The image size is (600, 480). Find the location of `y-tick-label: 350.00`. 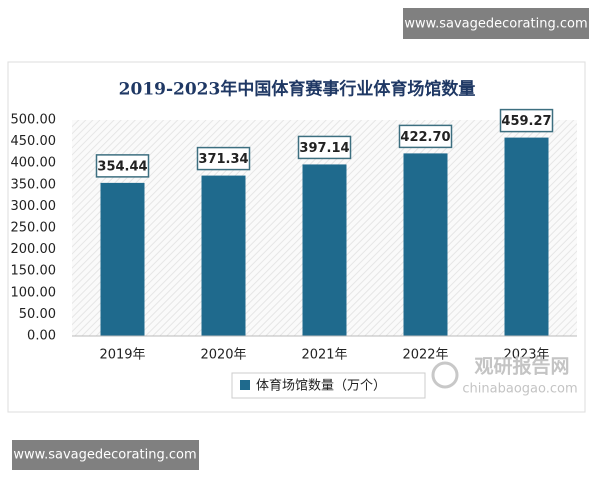

y-tick-label: 350.00 is located at coordinates (34, 184).